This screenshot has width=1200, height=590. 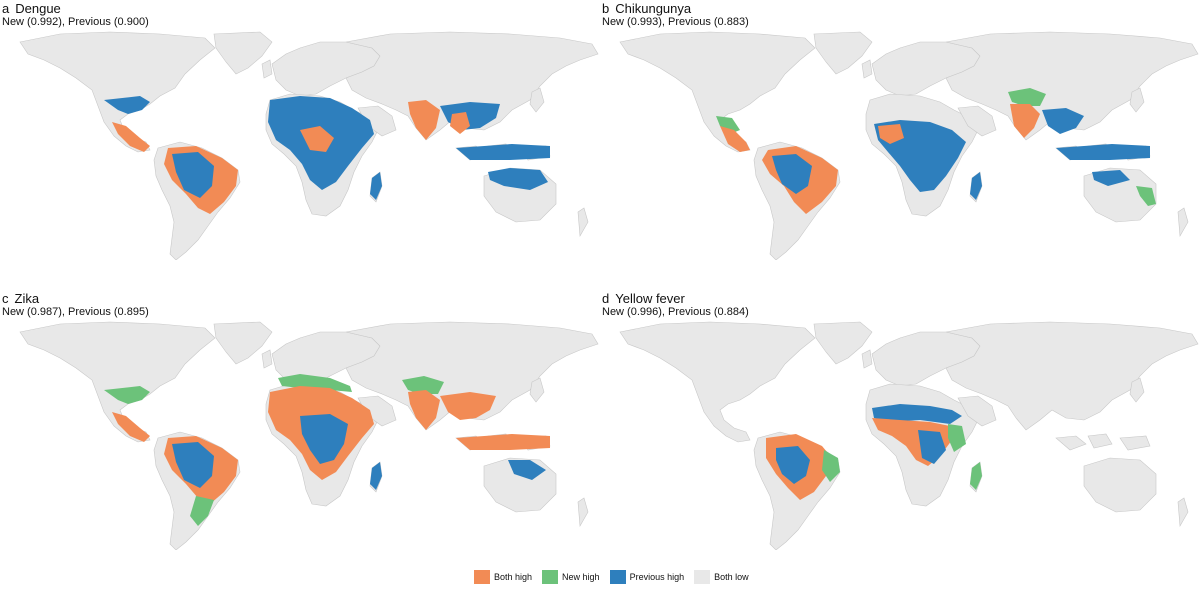 I want to click on legend-swatch-previous-high, so click(x=617, y=577).